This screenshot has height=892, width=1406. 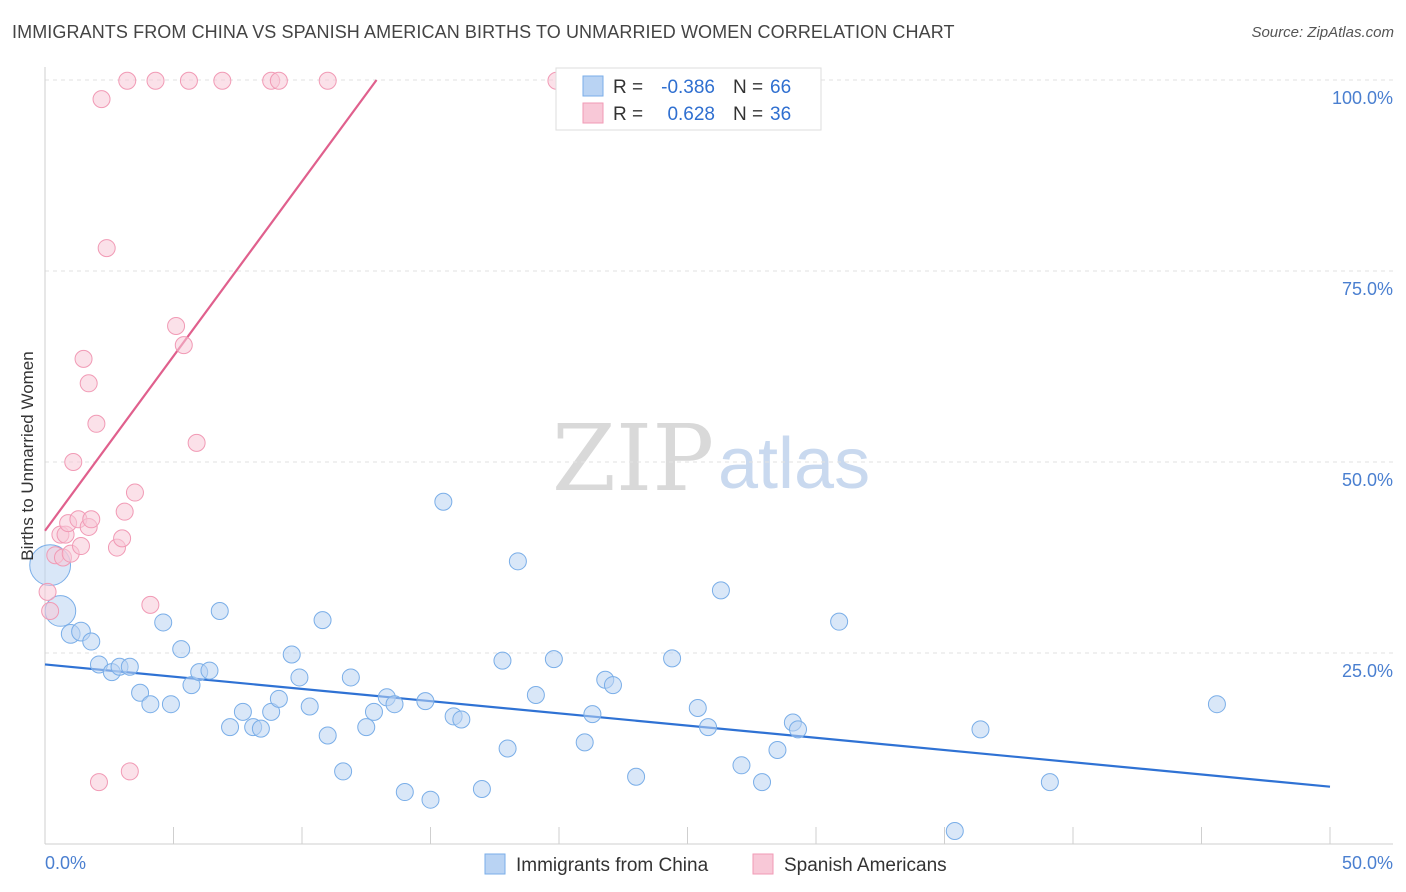 I want to click on legend-n-value-spanish: 36, so click(x=780, y=114).